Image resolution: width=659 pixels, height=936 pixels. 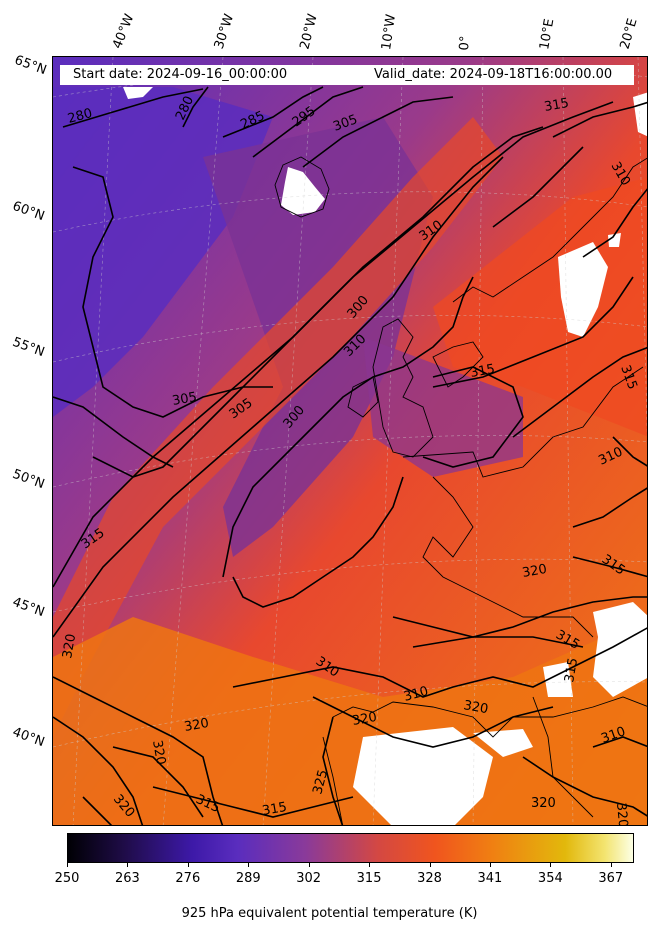 I want to click on contour-label: 280, so click(x=80, y=116).